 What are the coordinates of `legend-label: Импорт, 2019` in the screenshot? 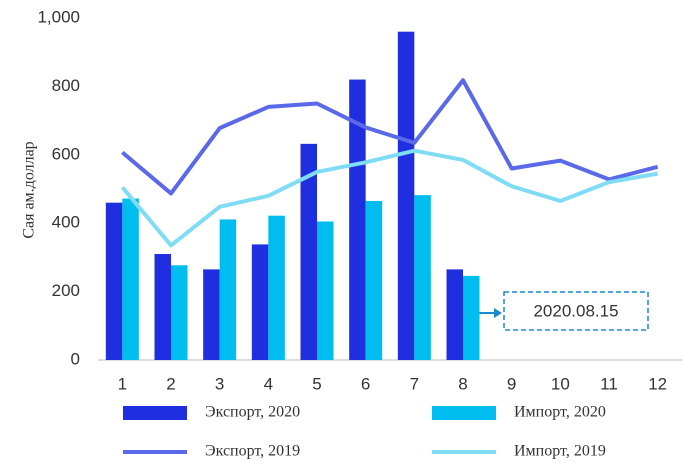 It's located at (560, 451).